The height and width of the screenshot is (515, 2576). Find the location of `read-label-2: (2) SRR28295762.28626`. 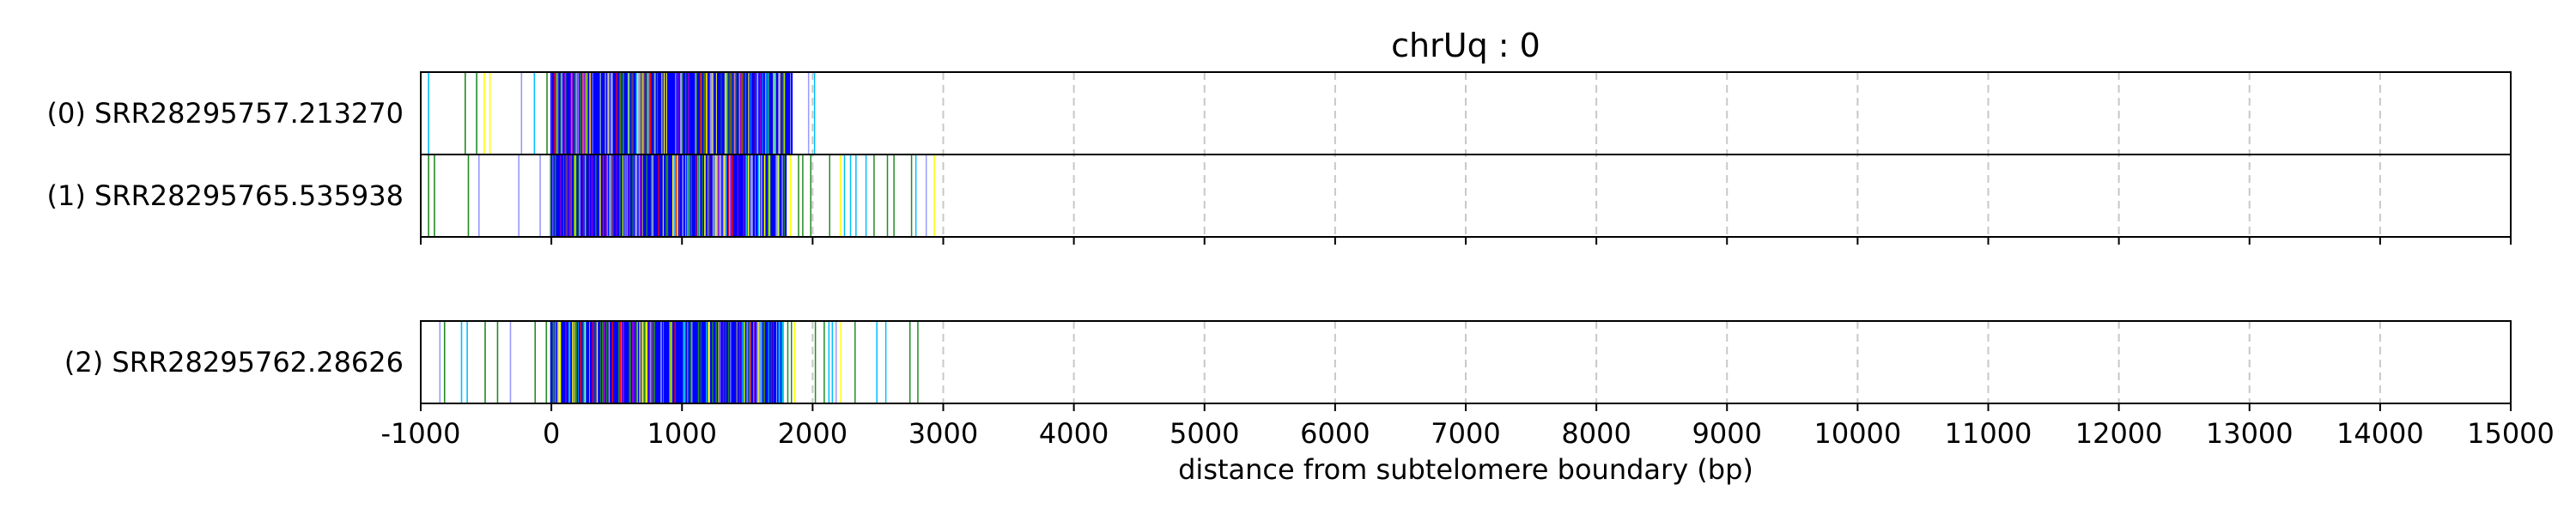

read-label-2: (2) SRR28295762.28626 is located at coordinates (234, 362).